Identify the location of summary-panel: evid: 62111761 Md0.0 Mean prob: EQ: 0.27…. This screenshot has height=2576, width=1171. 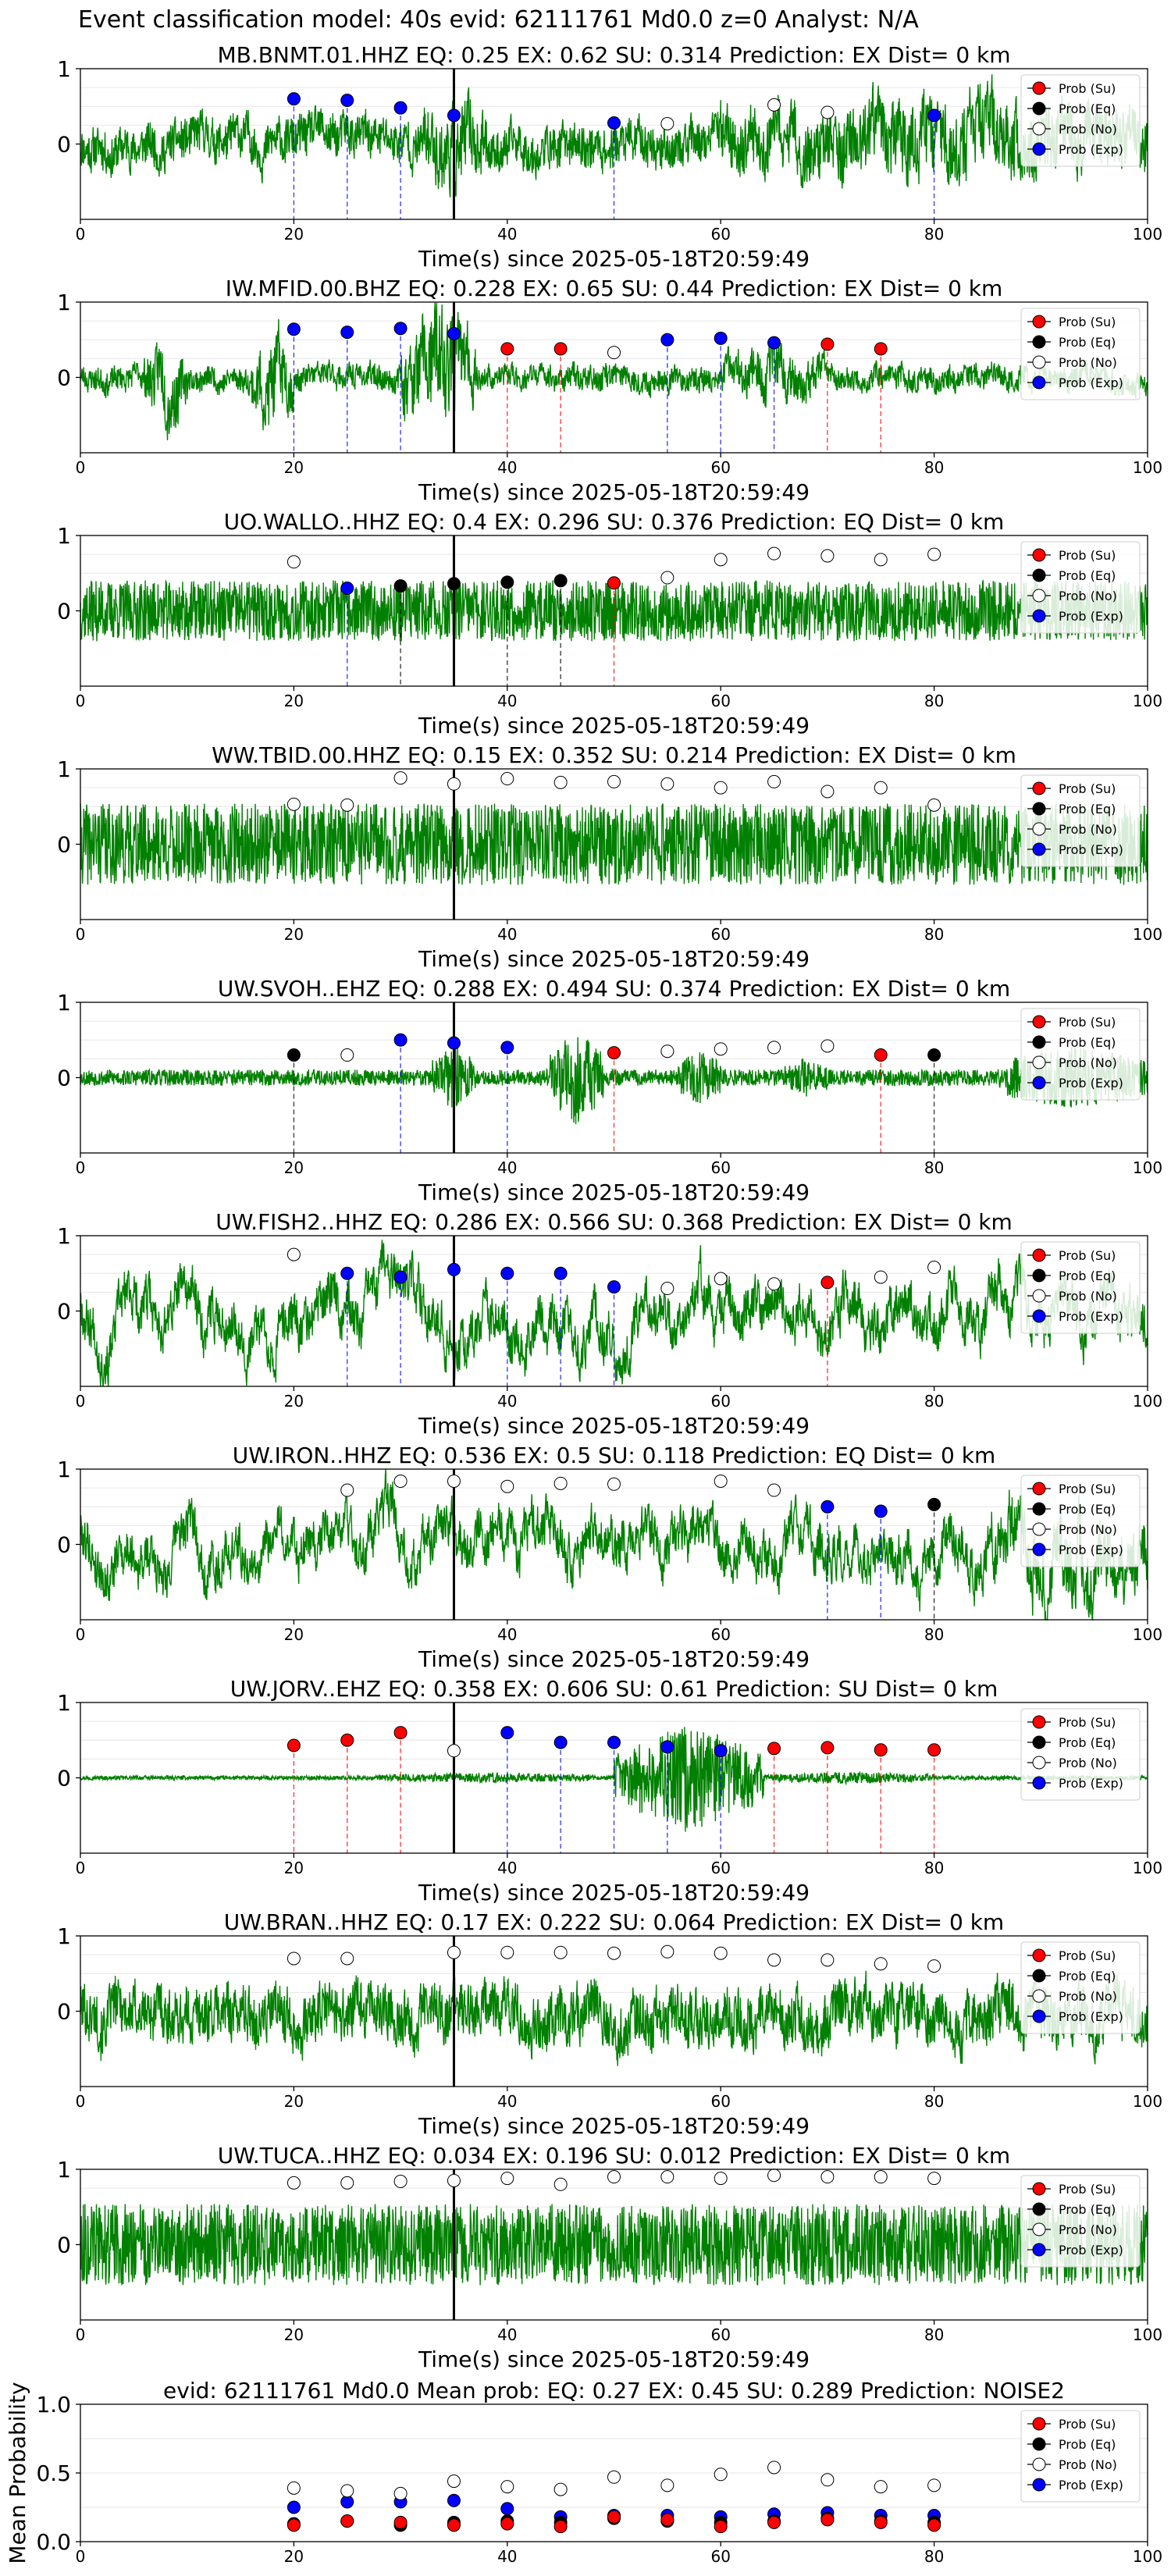
(583, 2472).